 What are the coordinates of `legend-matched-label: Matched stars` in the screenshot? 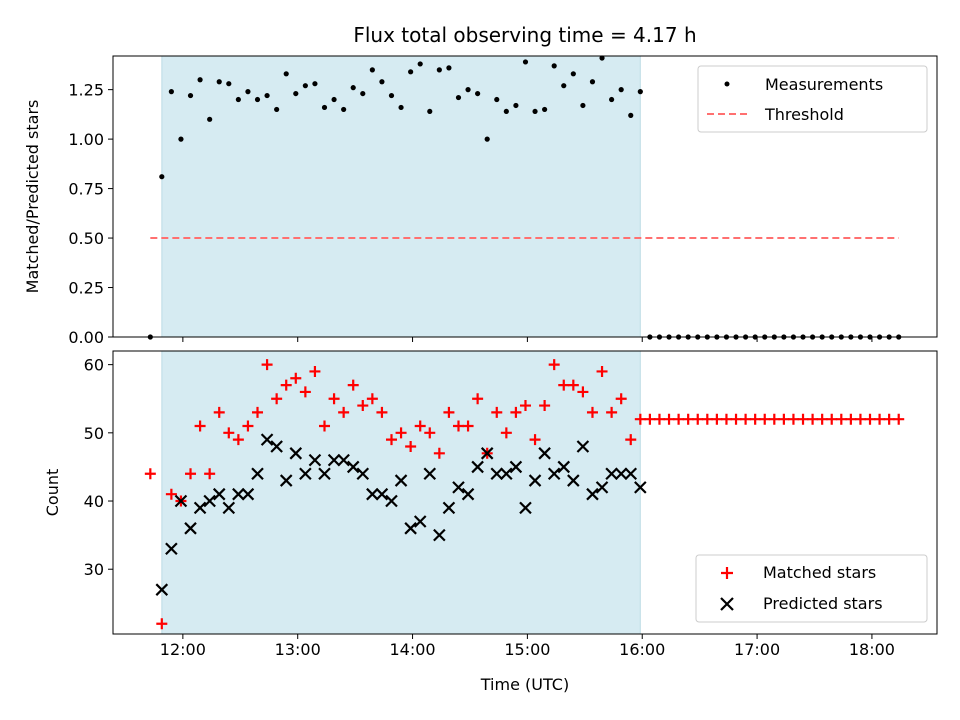 It's located at (819, 572).